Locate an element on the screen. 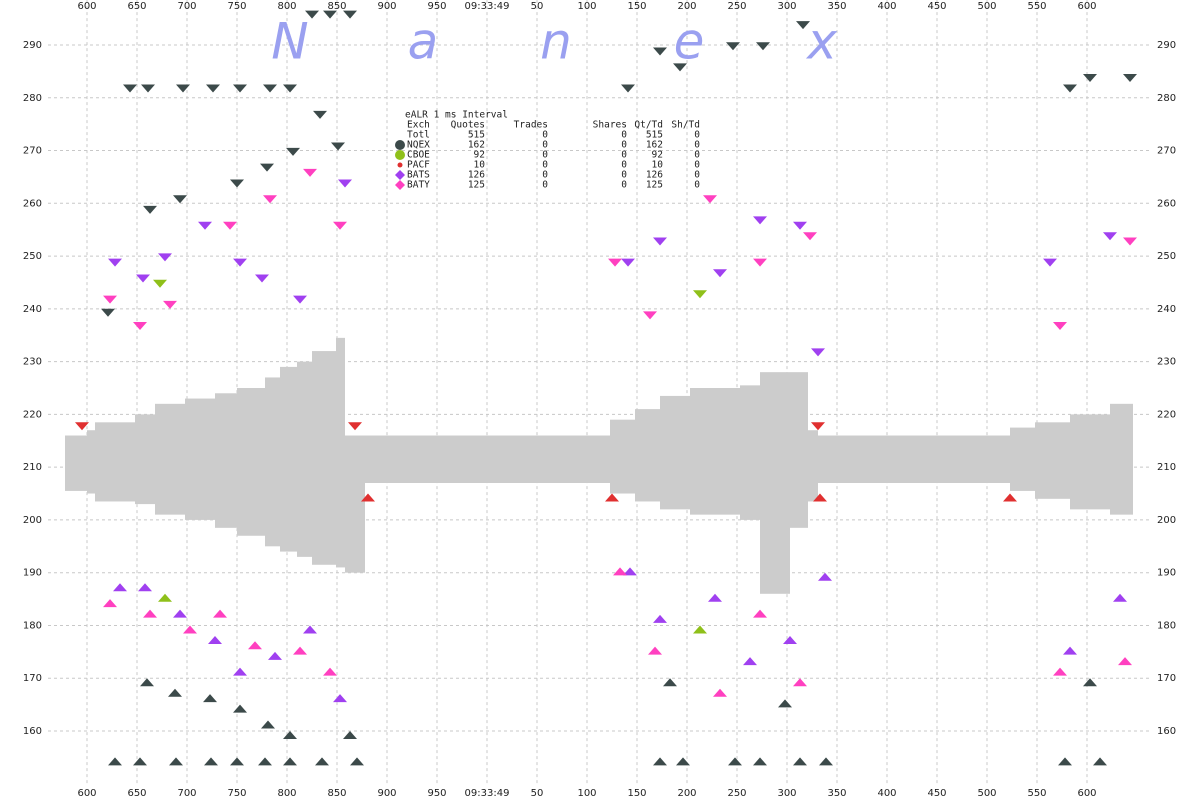  table-cell: 162 is located at coordinates (476, 145).